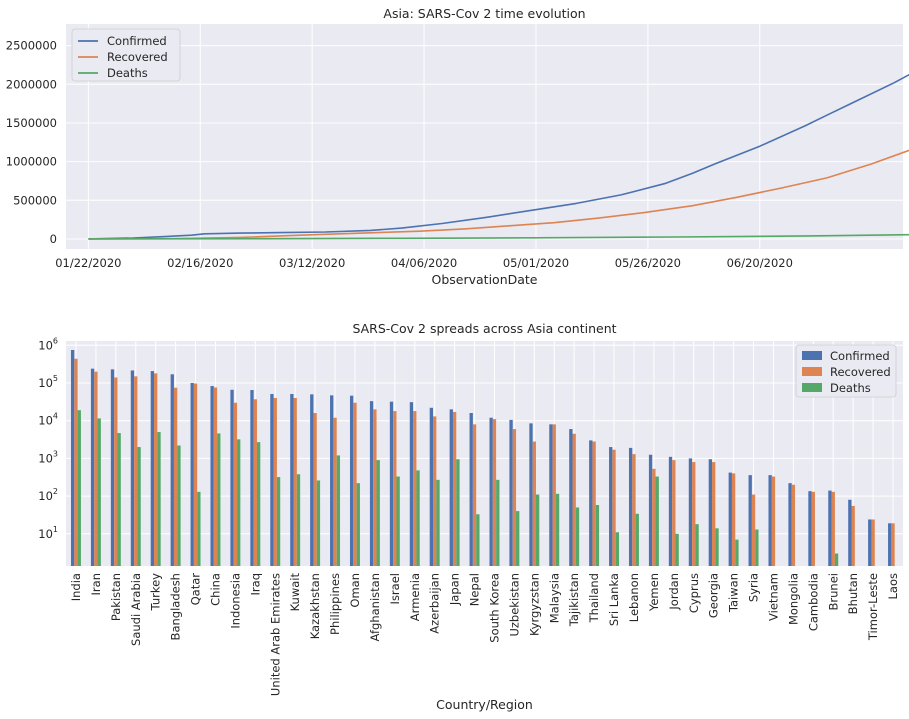 The width and height of the screenshot is (909, 719). I want to click on legend-label-recovered: Recovered, so click(860, 372).